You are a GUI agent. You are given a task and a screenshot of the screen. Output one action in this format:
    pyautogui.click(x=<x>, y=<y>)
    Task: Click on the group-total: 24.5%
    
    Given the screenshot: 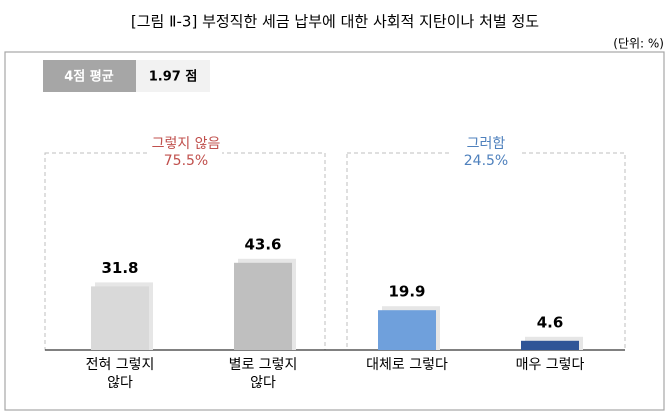 What is the action you would take?
    pyautogui.click(x=486, y=161)
    